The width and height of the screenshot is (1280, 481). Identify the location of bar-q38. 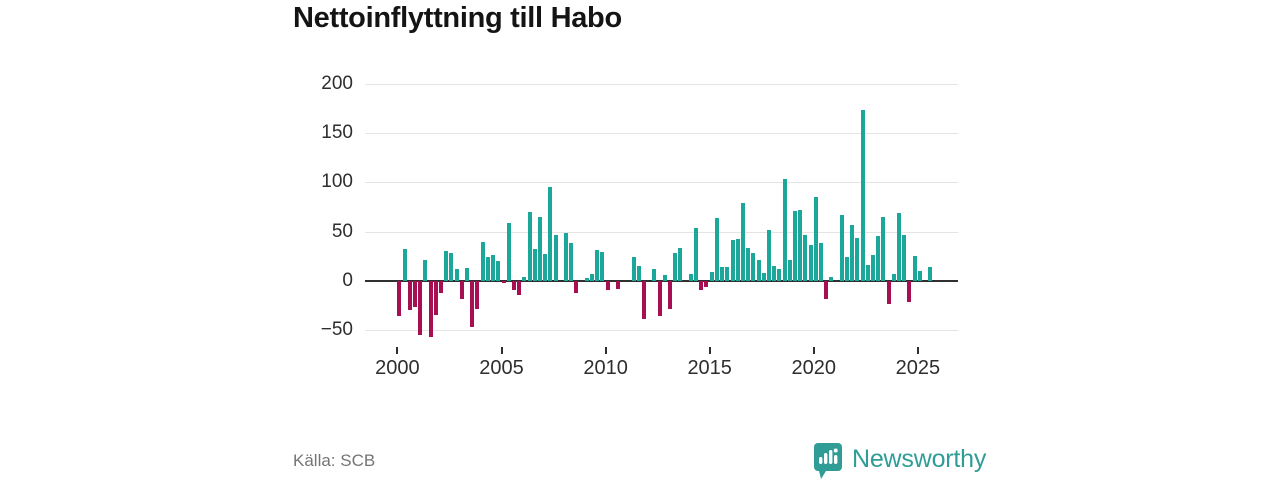
(597, 265).